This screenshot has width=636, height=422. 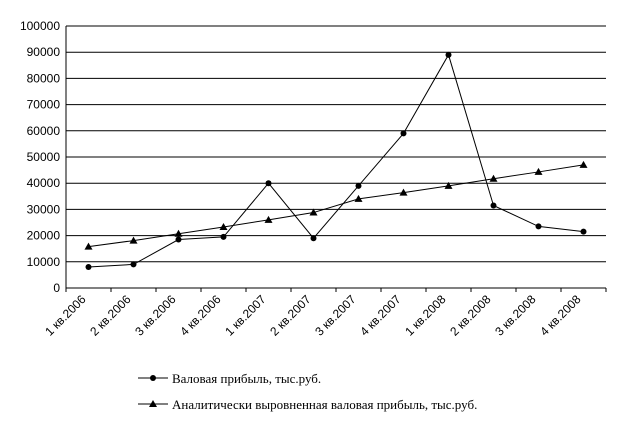 I want to click on legend-label: Валовая прибыль, тыс.руб., so click(x=246, y=378).